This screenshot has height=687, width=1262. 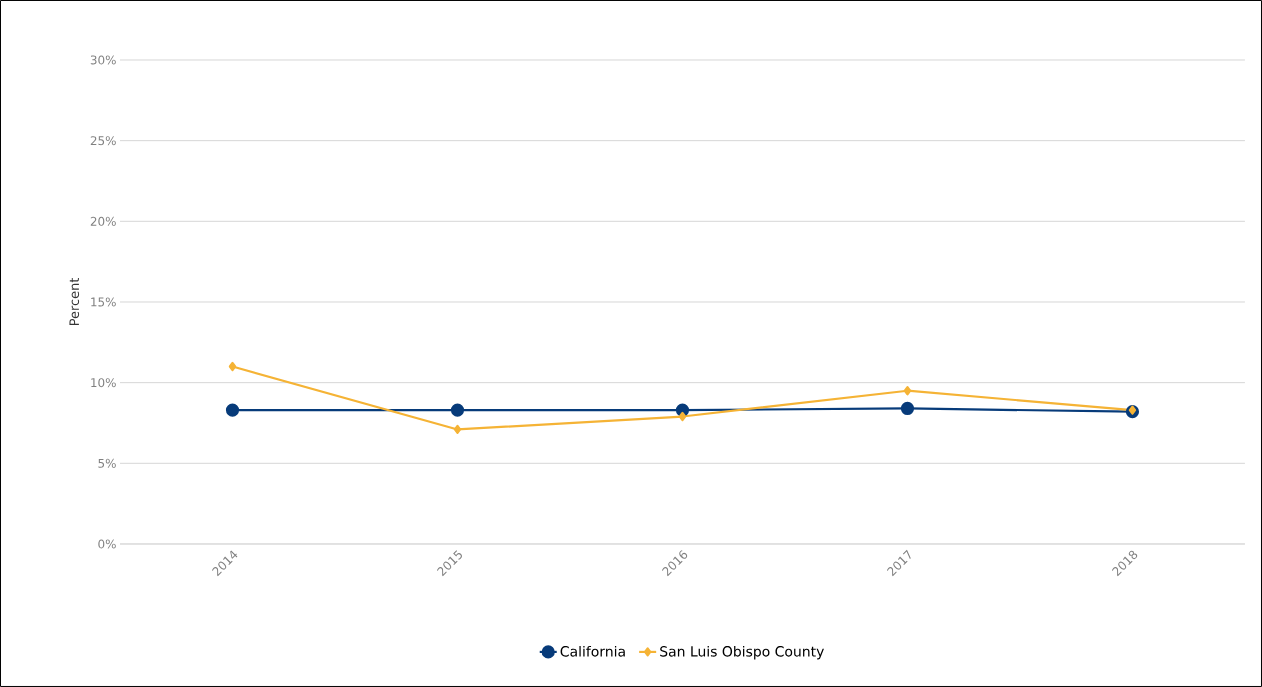 What do you see at coordinates (103, 60) in the screenshot?
I see `y-tick-label: 30%` at bounding box center [103, 60].